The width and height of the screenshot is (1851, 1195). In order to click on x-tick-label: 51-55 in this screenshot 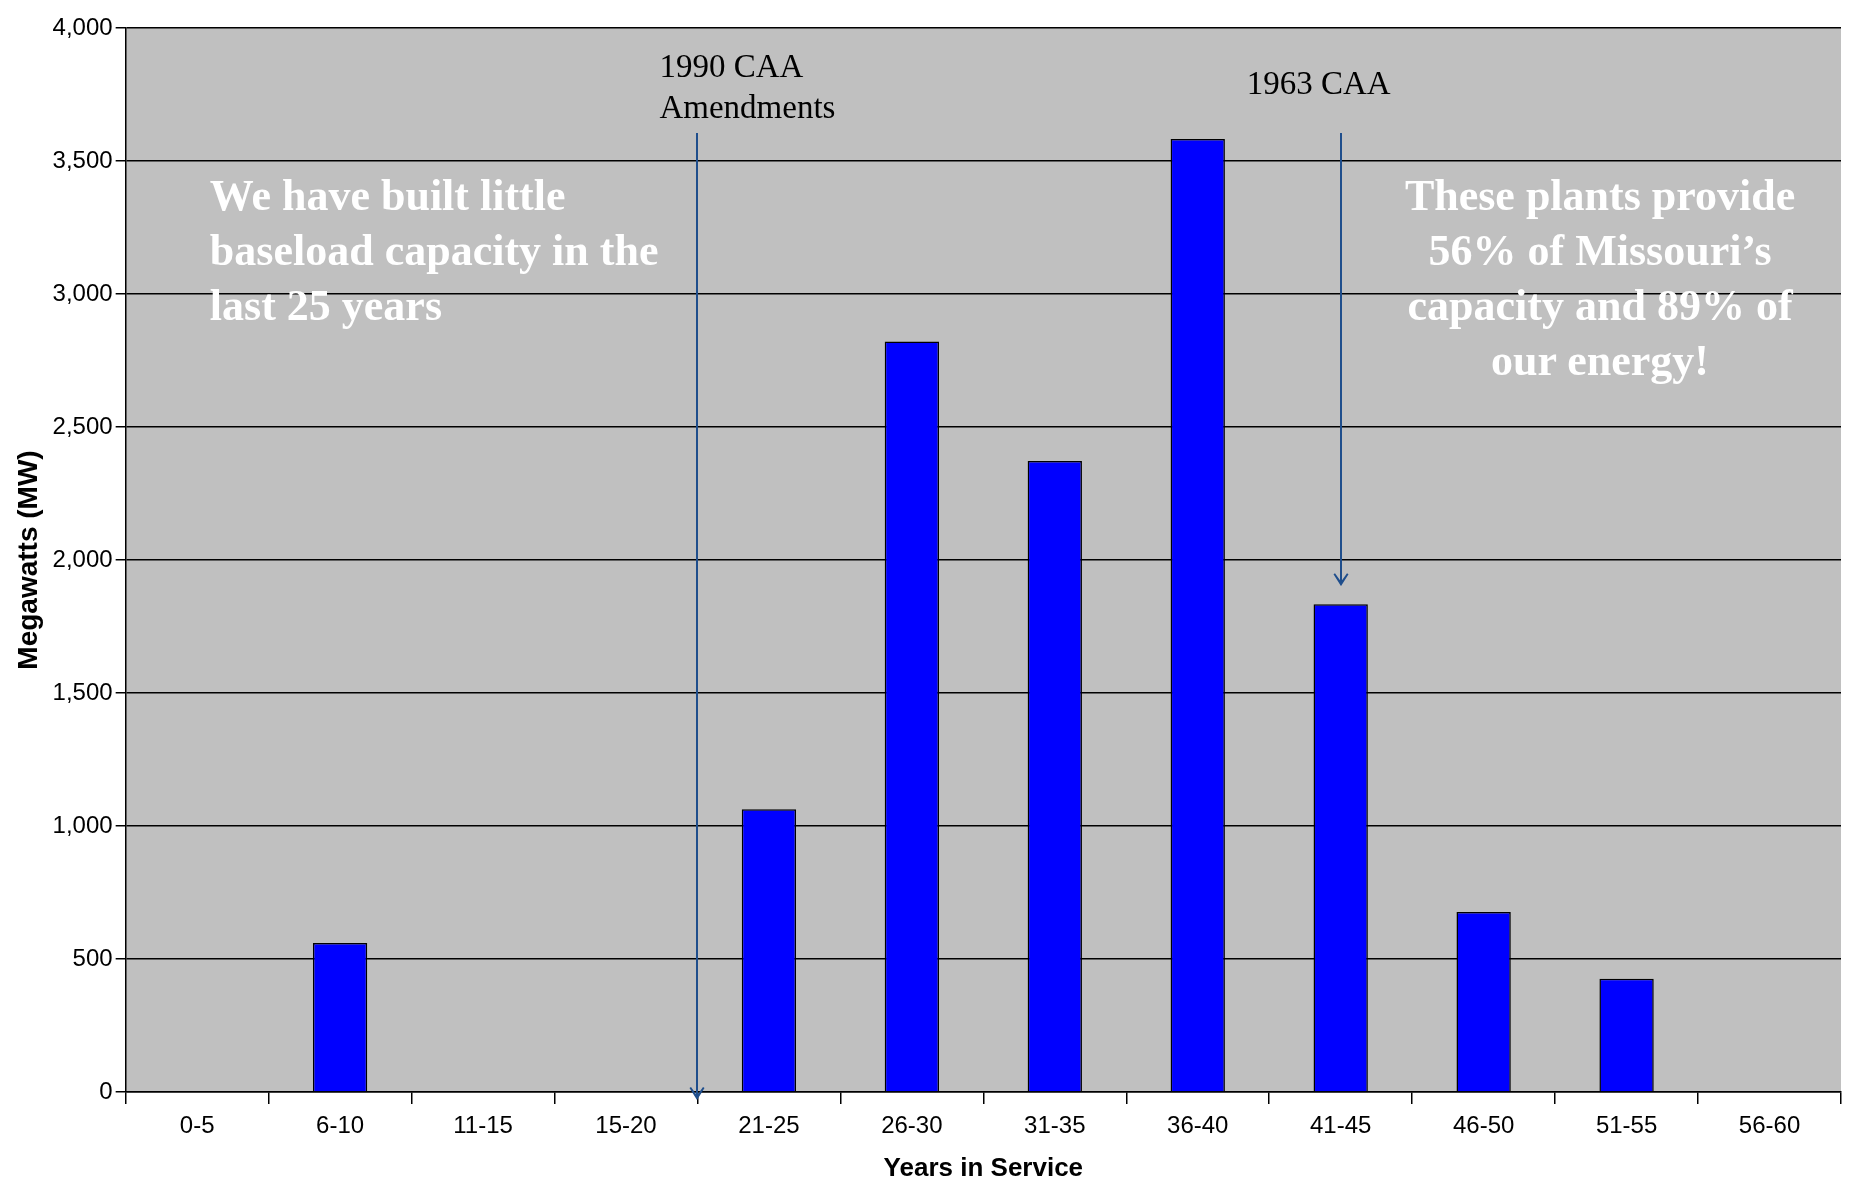, I will do `click(1626, 1125)`.